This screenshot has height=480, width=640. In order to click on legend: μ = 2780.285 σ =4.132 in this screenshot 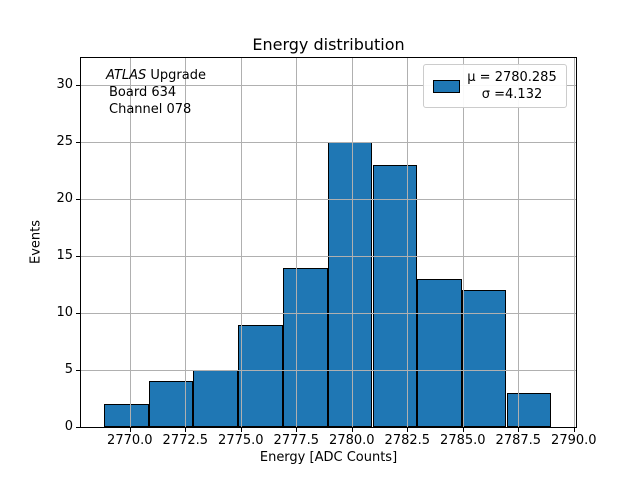, I will do `click(495, 86)`.